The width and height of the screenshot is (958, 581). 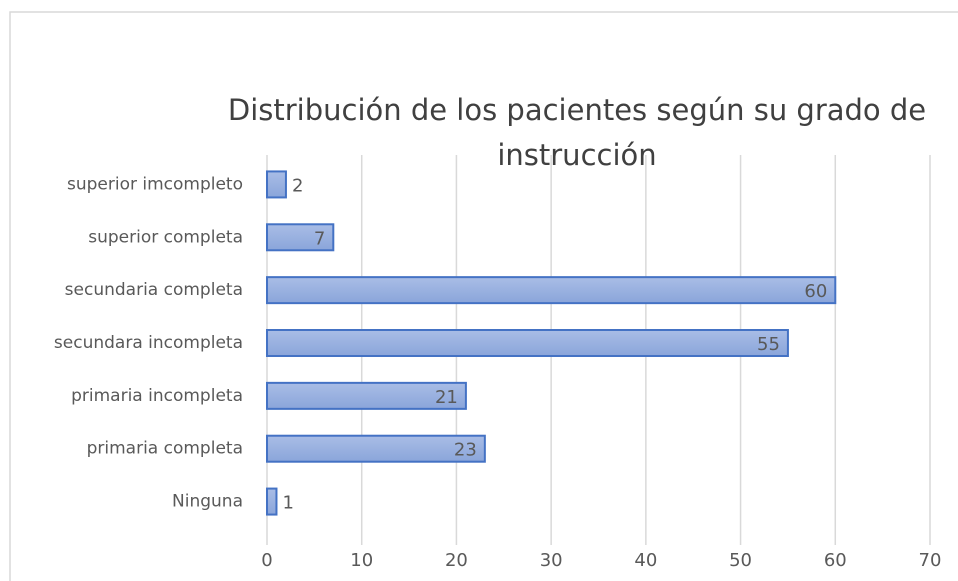 What do you see at coordinates (361, 560) in the screenshot?
I see `x-tick-label: 10` at bounding box center [361, 560].